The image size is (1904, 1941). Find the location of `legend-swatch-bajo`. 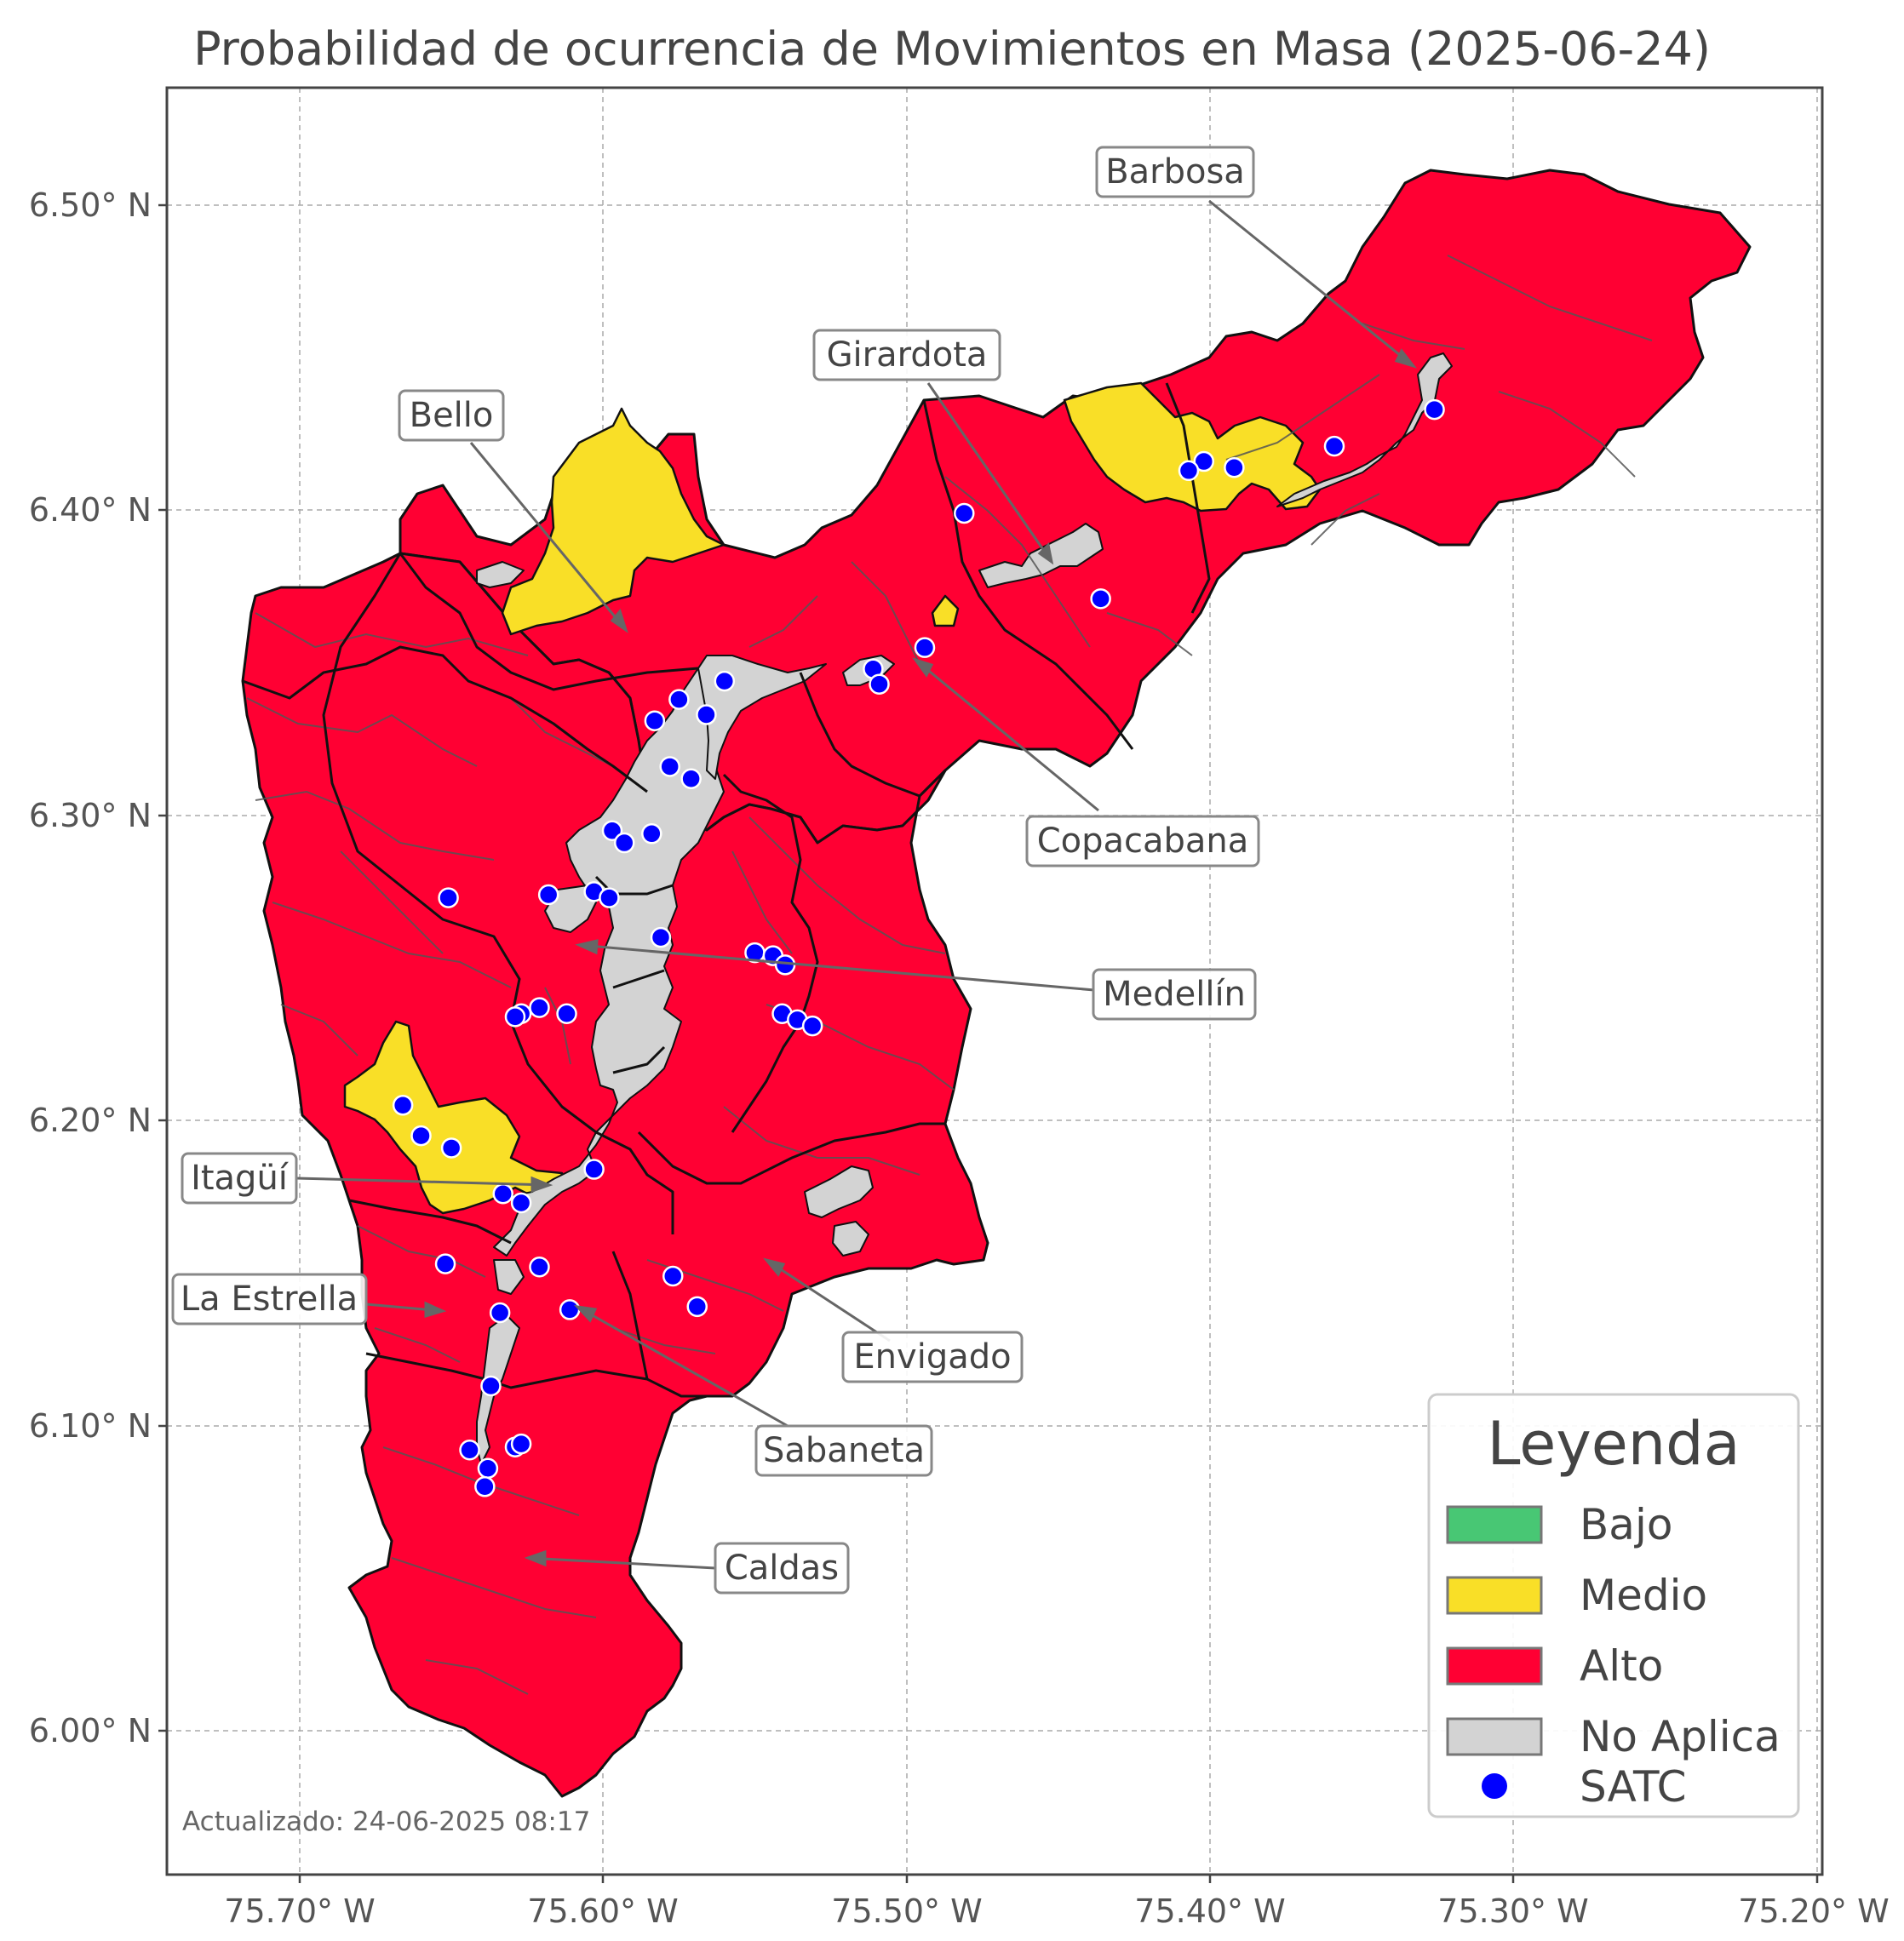

legend-swatch-bajo is located at coordinates (1494, 1524).